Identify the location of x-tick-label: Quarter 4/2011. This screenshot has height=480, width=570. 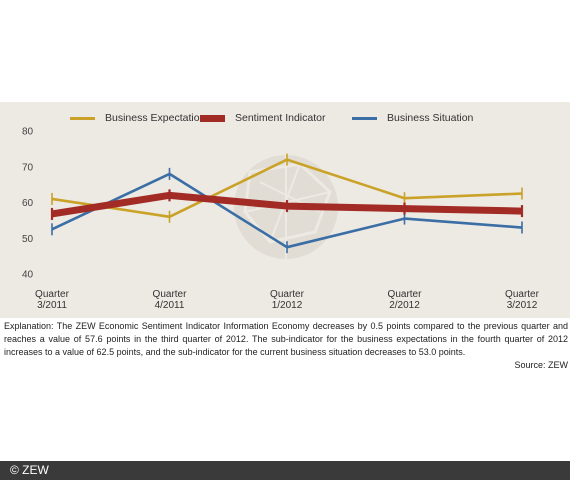
(170, 300).